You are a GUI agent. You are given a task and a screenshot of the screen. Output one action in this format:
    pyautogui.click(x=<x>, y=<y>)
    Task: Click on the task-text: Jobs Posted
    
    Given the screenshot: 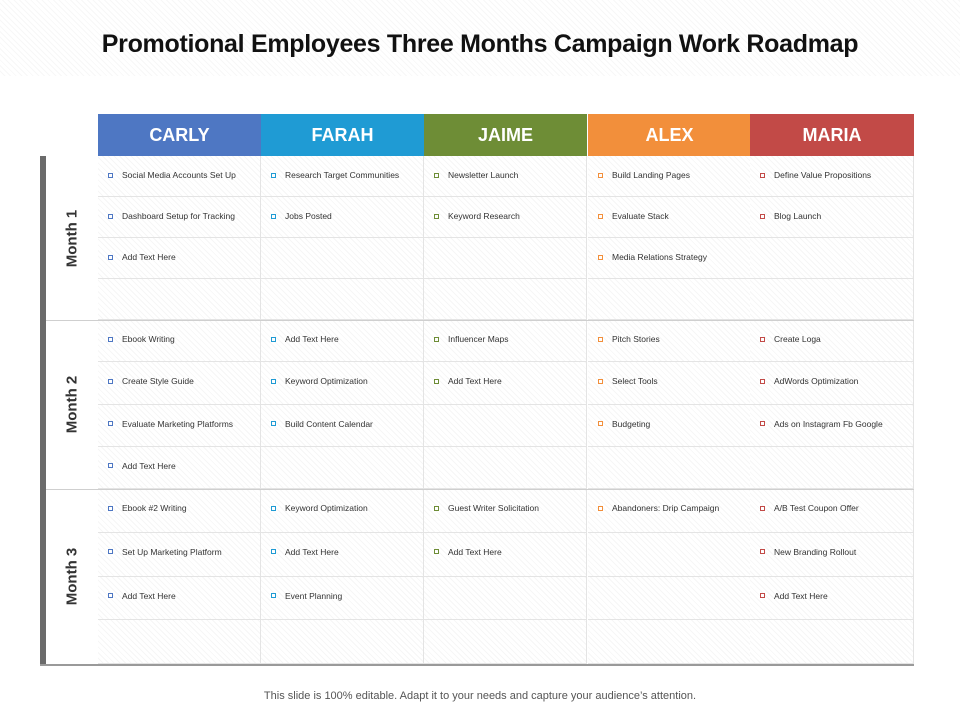 What is the action you would take?
    pyautogui.click(x=308, y=216)
    